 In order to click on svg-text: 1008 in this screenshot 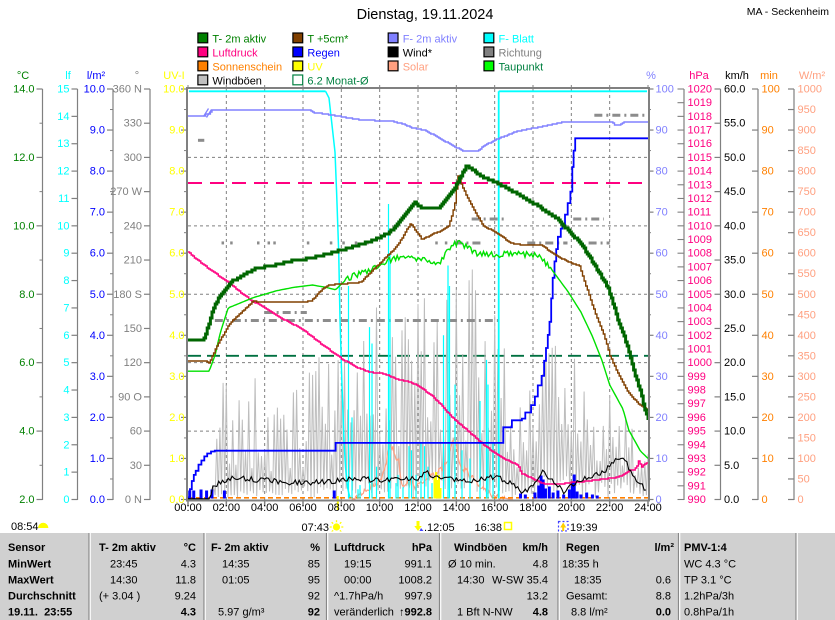, I will do `click(700, 254)`.